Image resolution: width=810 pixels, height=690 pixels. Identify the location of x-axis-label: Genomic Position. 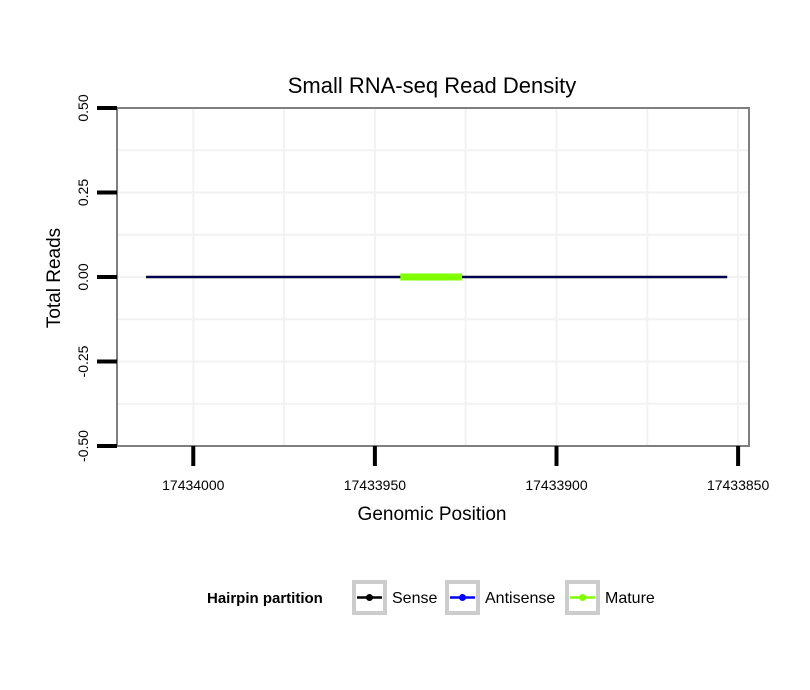
(432, 514).